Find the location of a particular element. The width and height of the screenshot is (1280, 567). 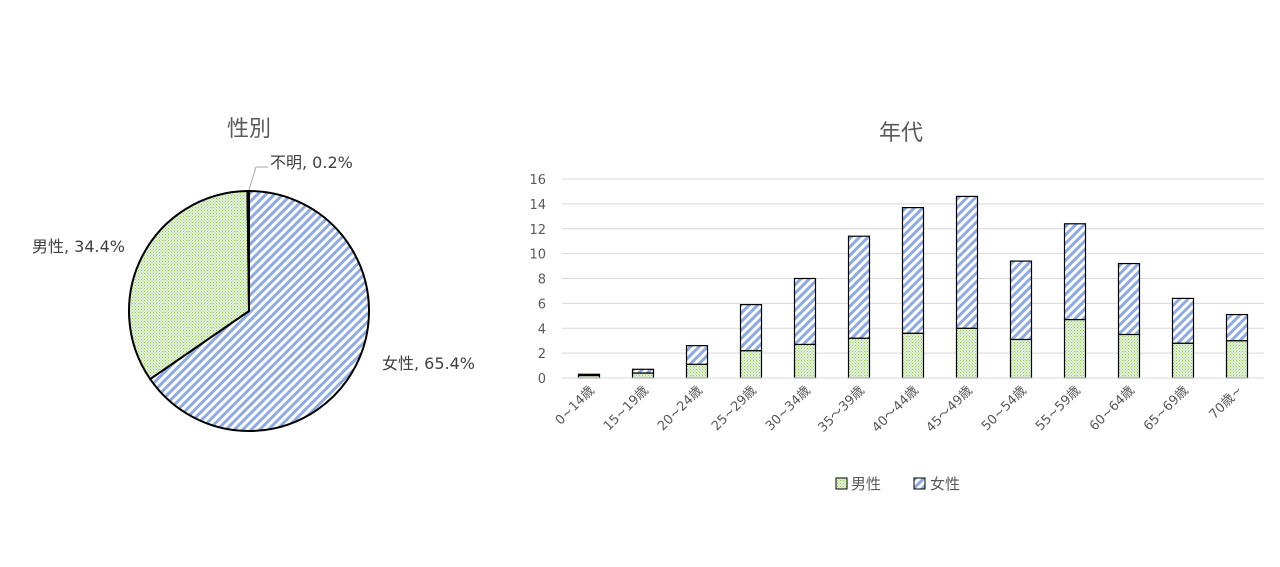

pie-title: 性別 is located at coordinates (249, 129).